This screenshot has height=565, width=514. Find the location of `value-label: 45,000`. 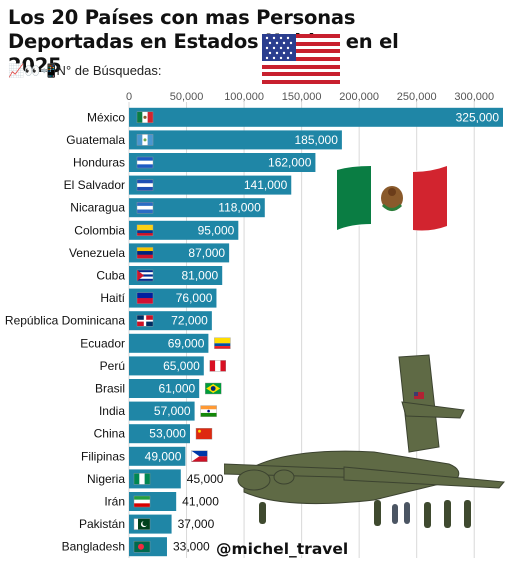

value-label: 45,000 is located at coordinates (205, 479).